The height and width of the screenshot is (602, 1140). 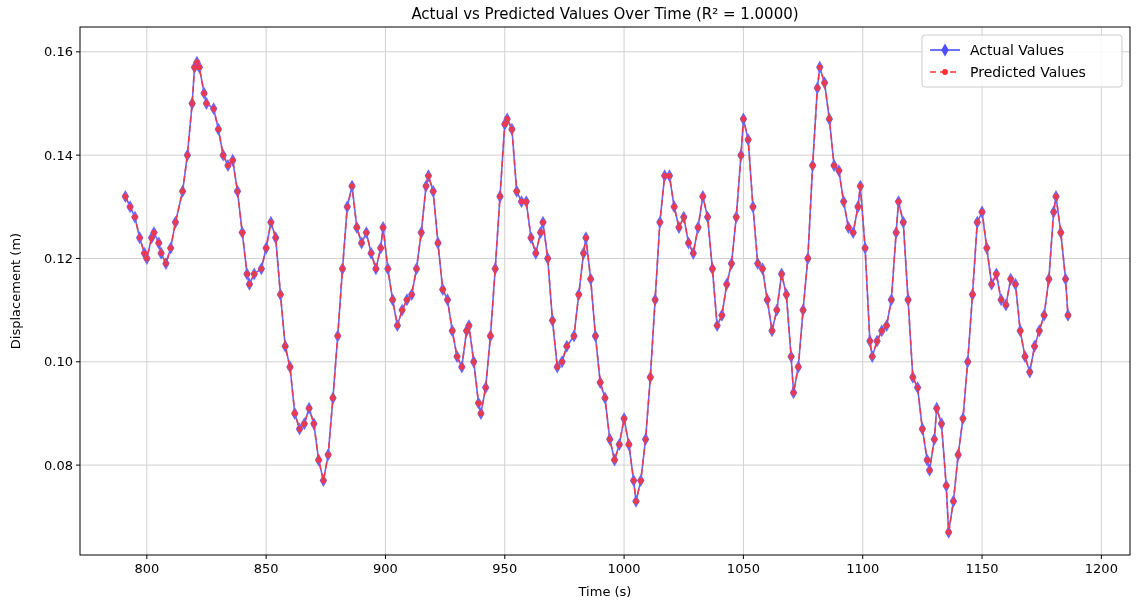 I want to click on y-tick-label: 0.14, so click(x=58, y=155).